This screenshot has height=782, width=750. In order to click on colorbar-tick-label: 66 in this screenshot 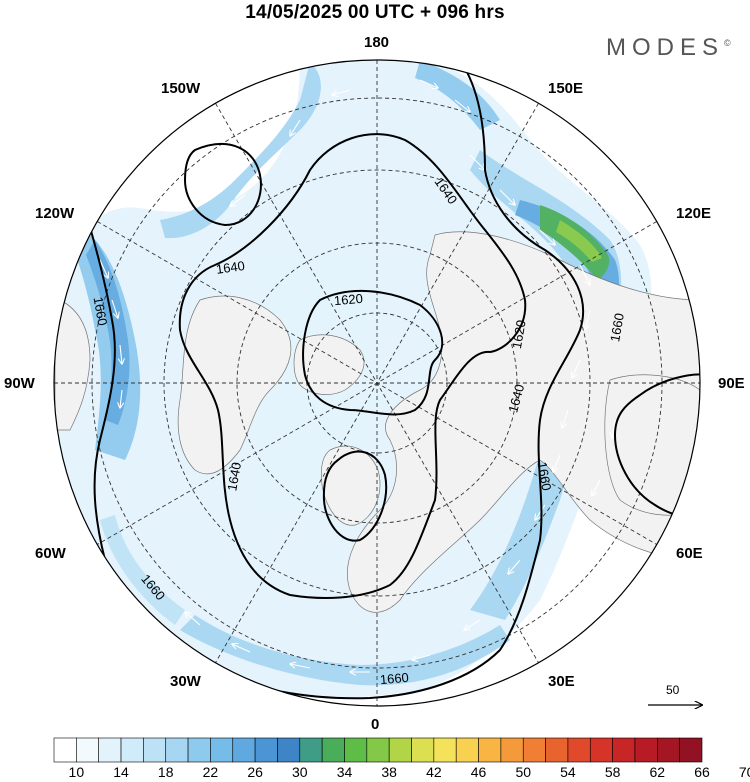, I will do `click(702, 772)`.